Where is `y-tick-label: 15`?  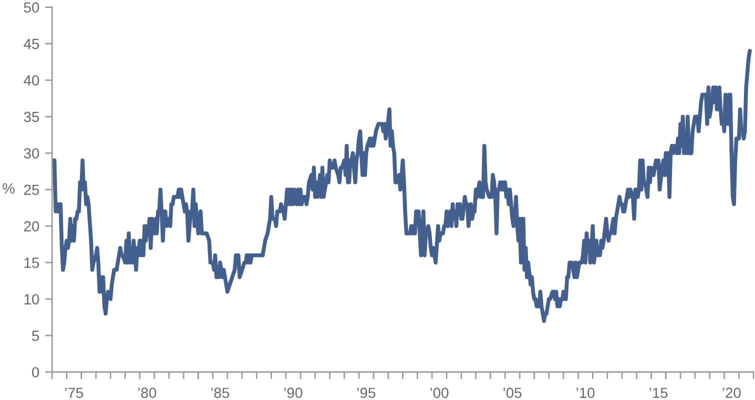
y-tick-label: 15 is located at coordinates (31, 263).